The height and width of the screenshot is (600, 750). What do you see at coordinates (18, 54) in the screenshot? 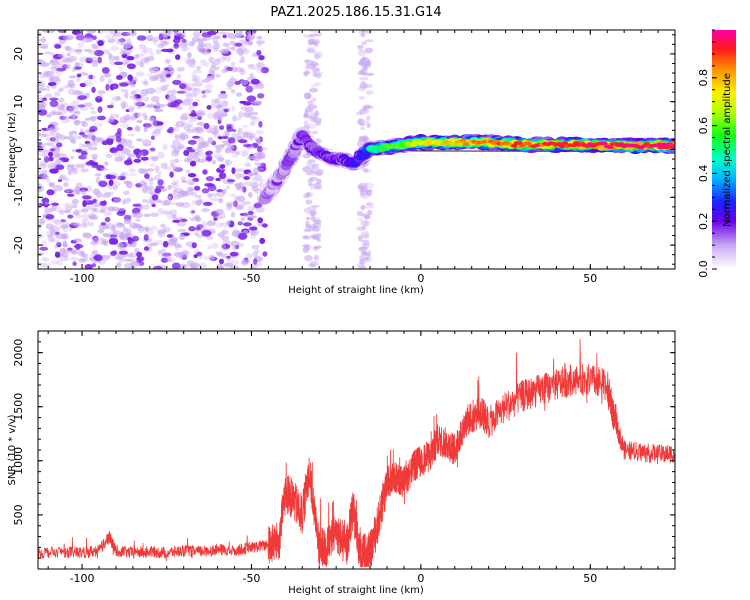
I see `y-tick-label: 20` at bounding box center [18, 54].